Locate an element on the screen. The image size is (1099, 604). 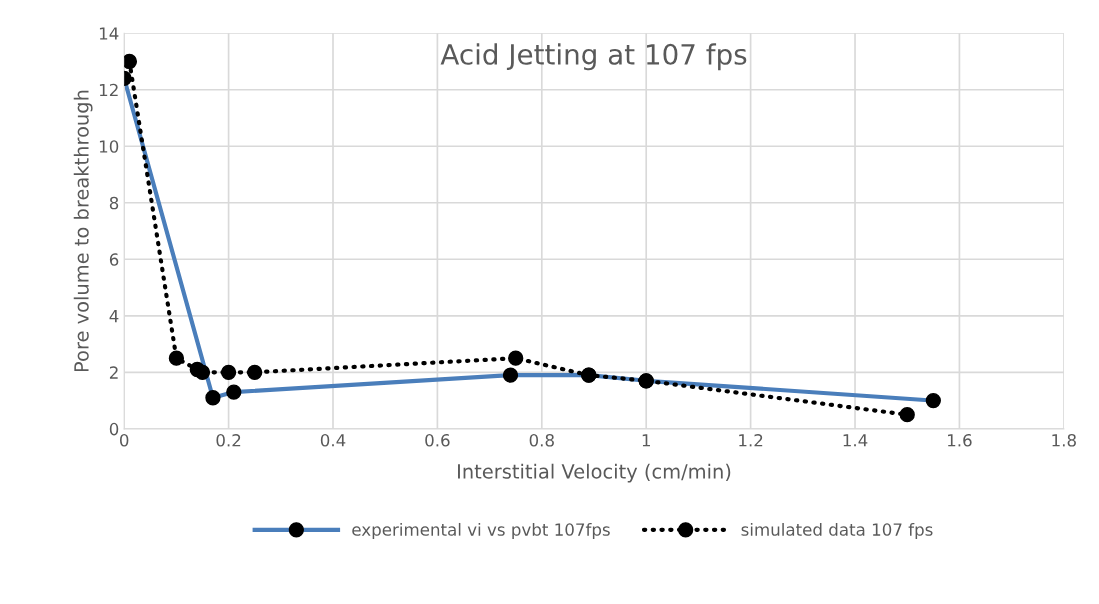
x-tick-label: 0.6 is located at coordinates (437, 440).